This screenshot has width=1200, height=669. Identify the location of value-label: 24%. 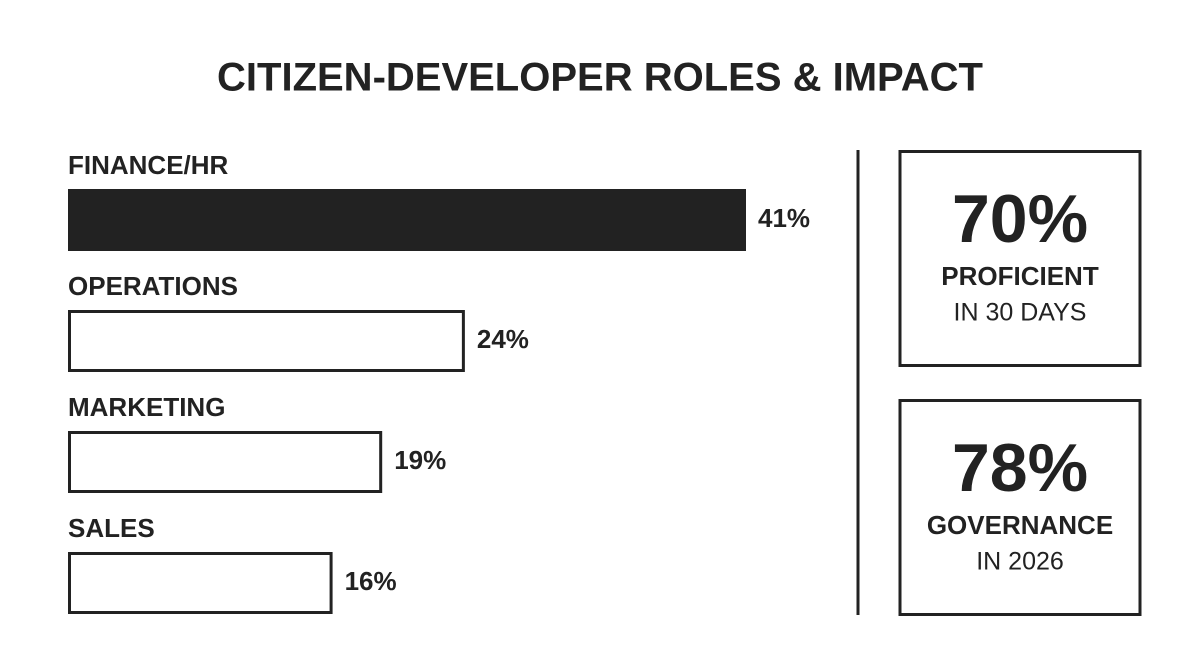
(503, 339).